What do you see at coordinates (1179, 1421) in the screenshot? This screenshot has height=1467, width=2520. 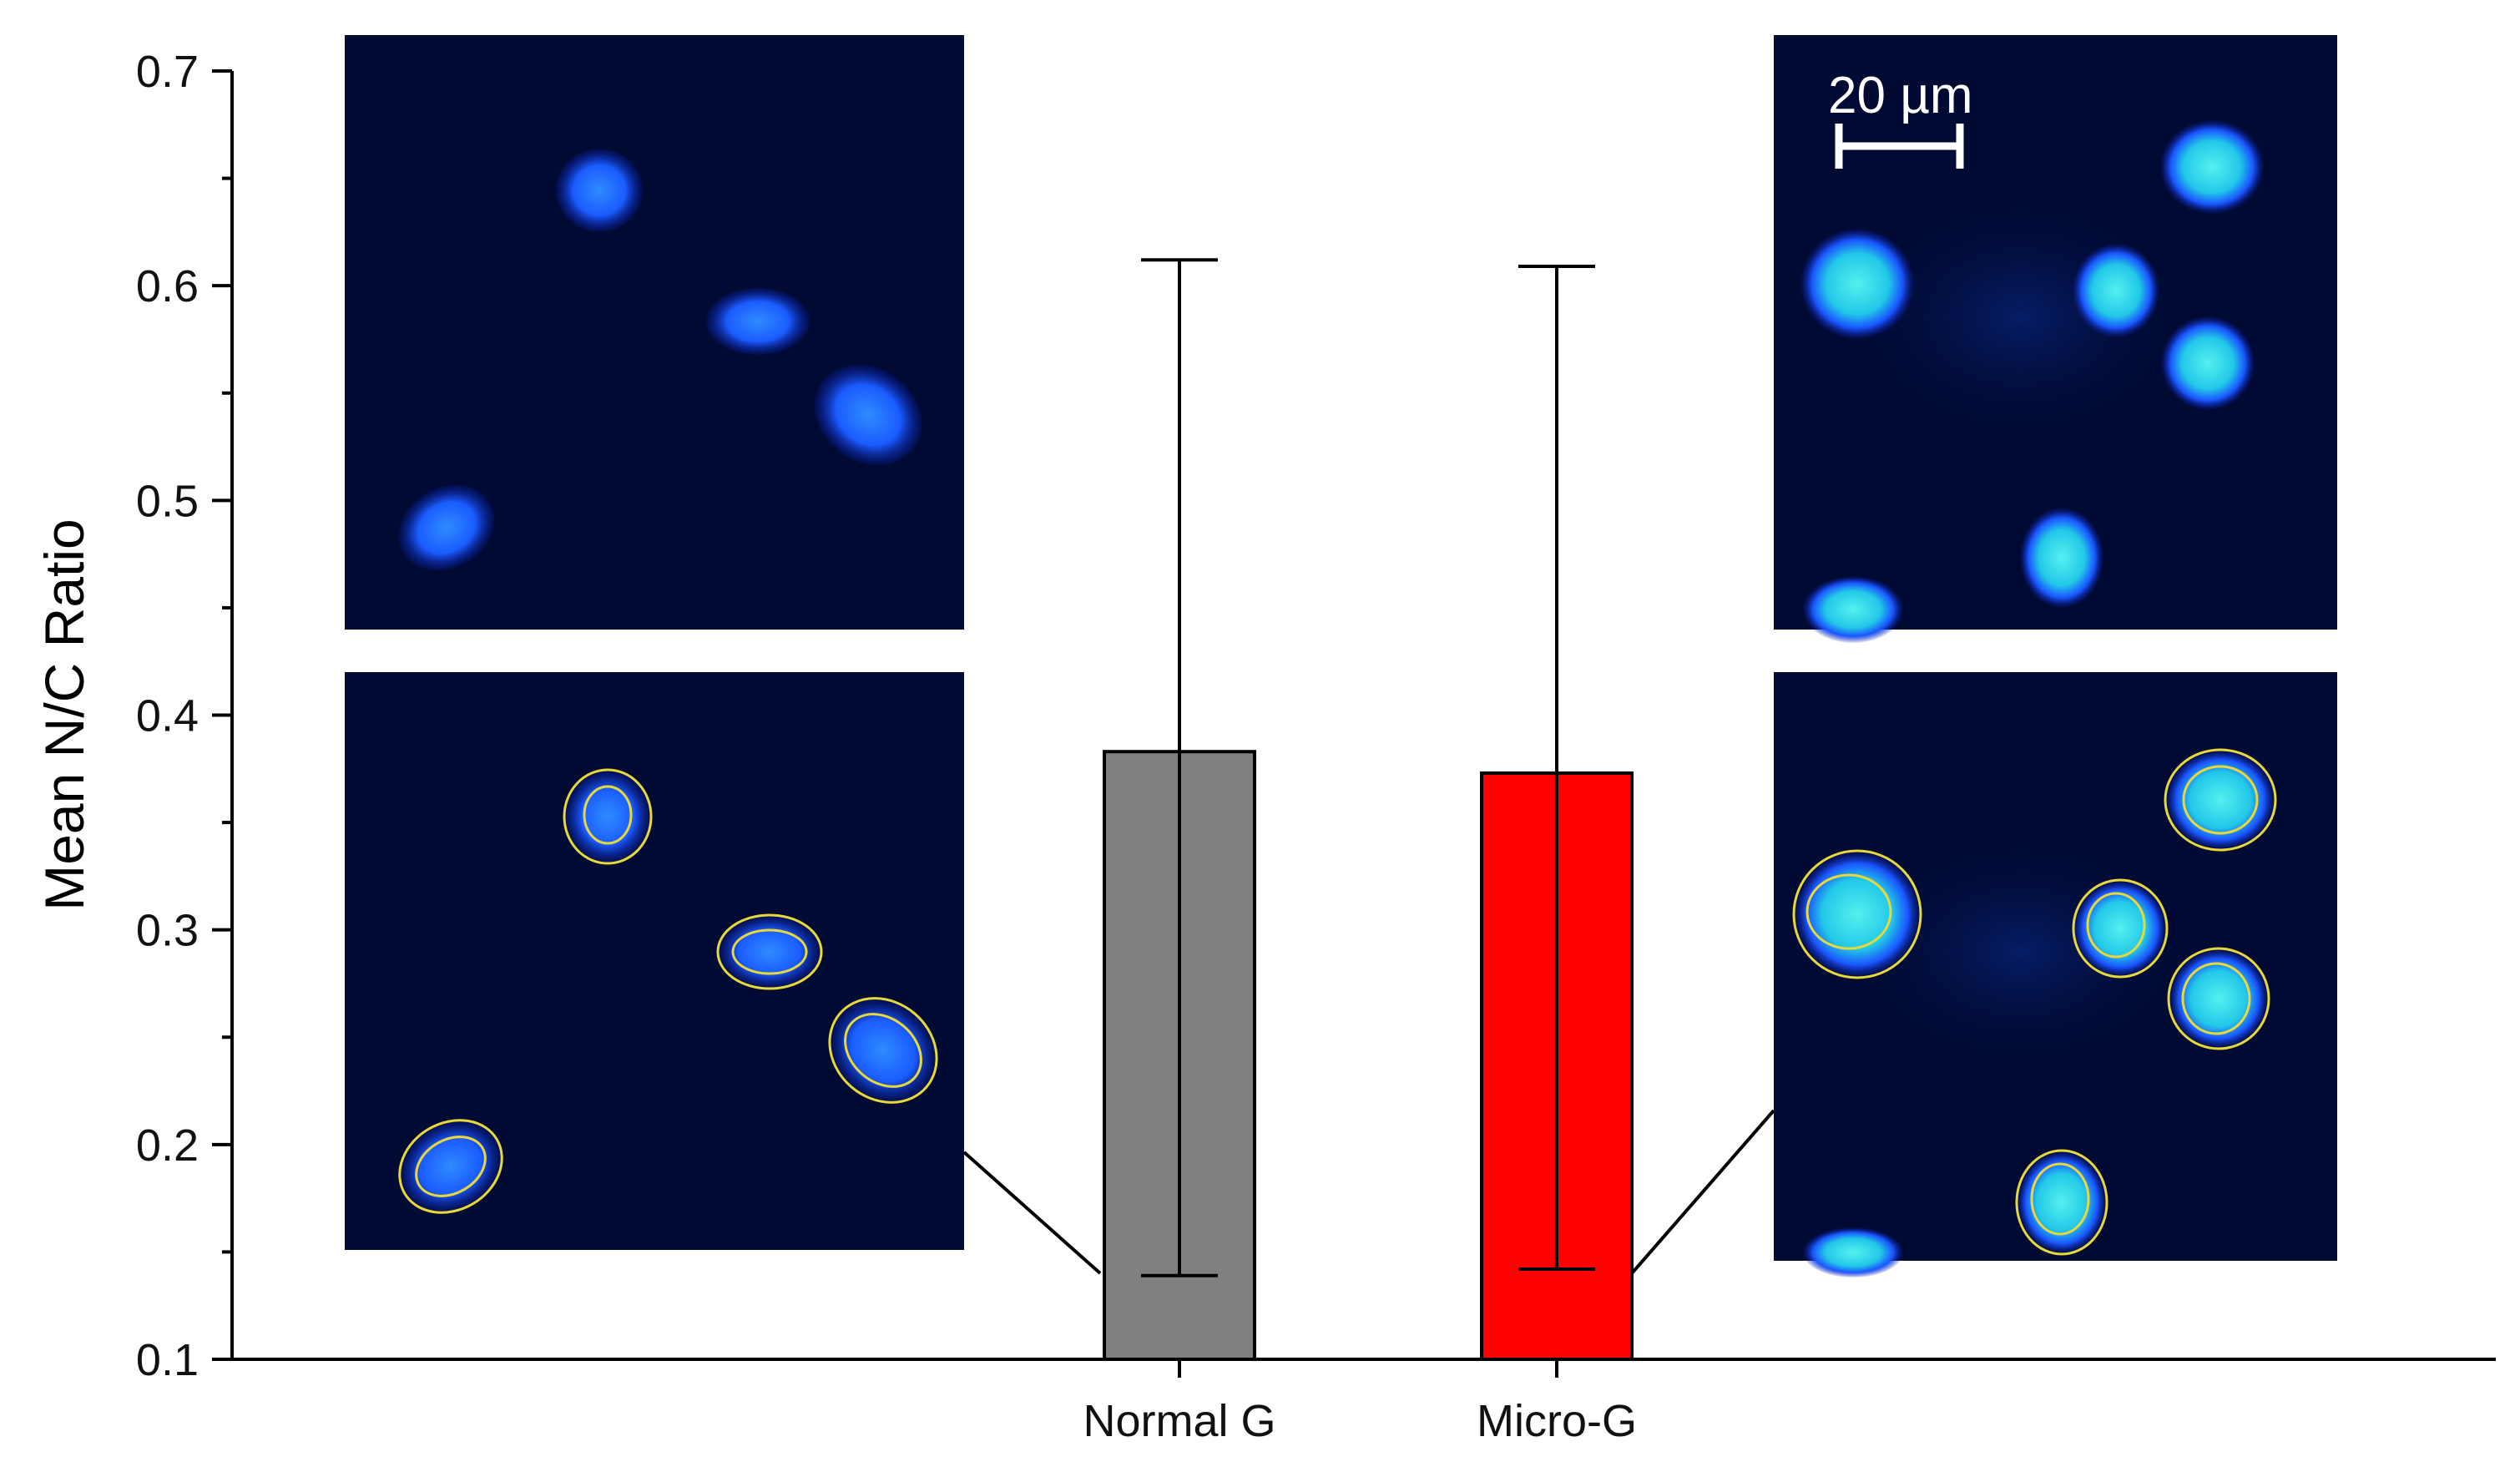 I see `x-tick-label: Normal G` at bounding box center [1179, 1421].